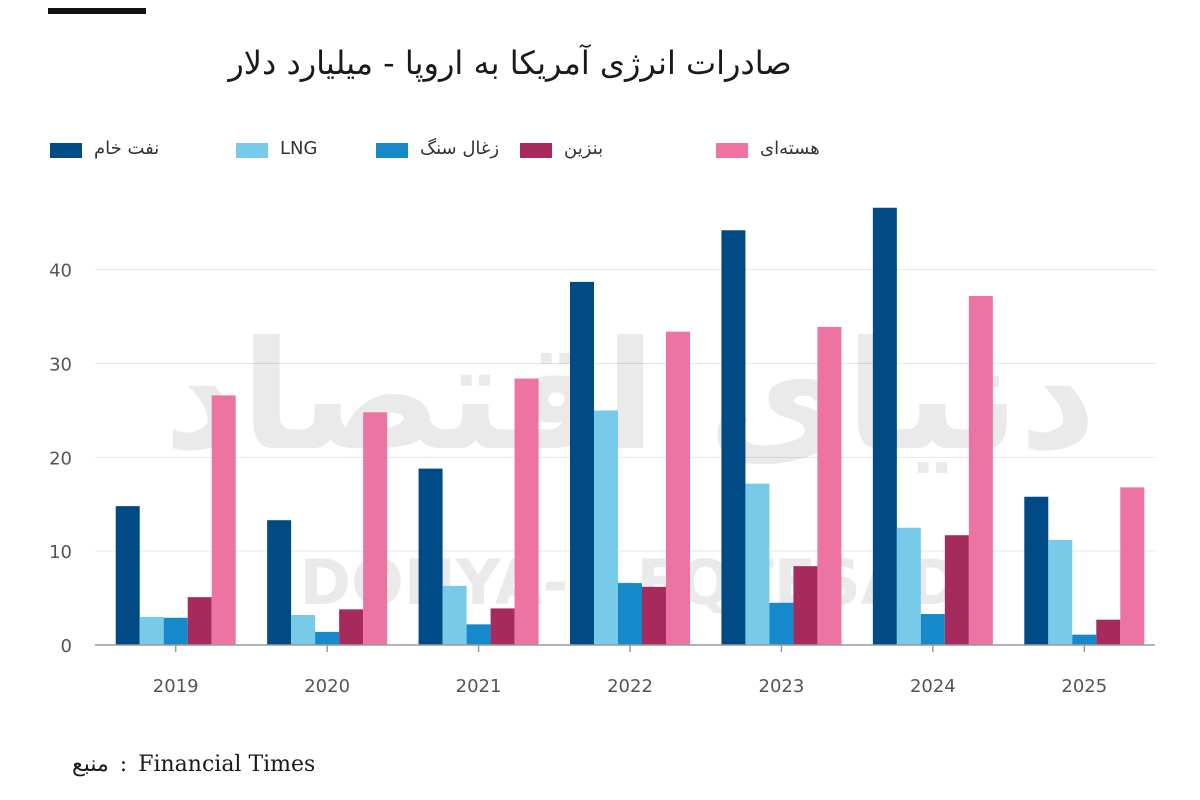 This screenshot has height=800, width=1200. Describe the element at coordinates (90, 764) in the screenshot. I see `source-label: منبع` at that location.